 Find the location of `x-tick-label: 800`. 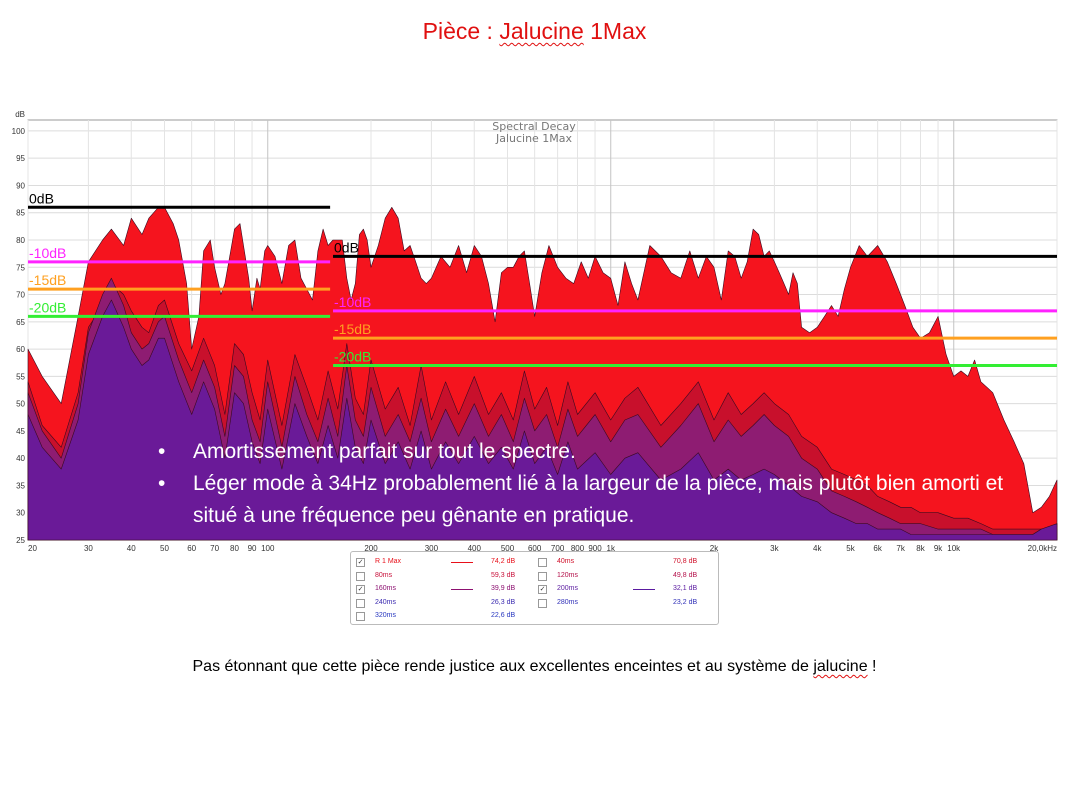

x-tick-label: 800 is located at coordinates (578, 548).